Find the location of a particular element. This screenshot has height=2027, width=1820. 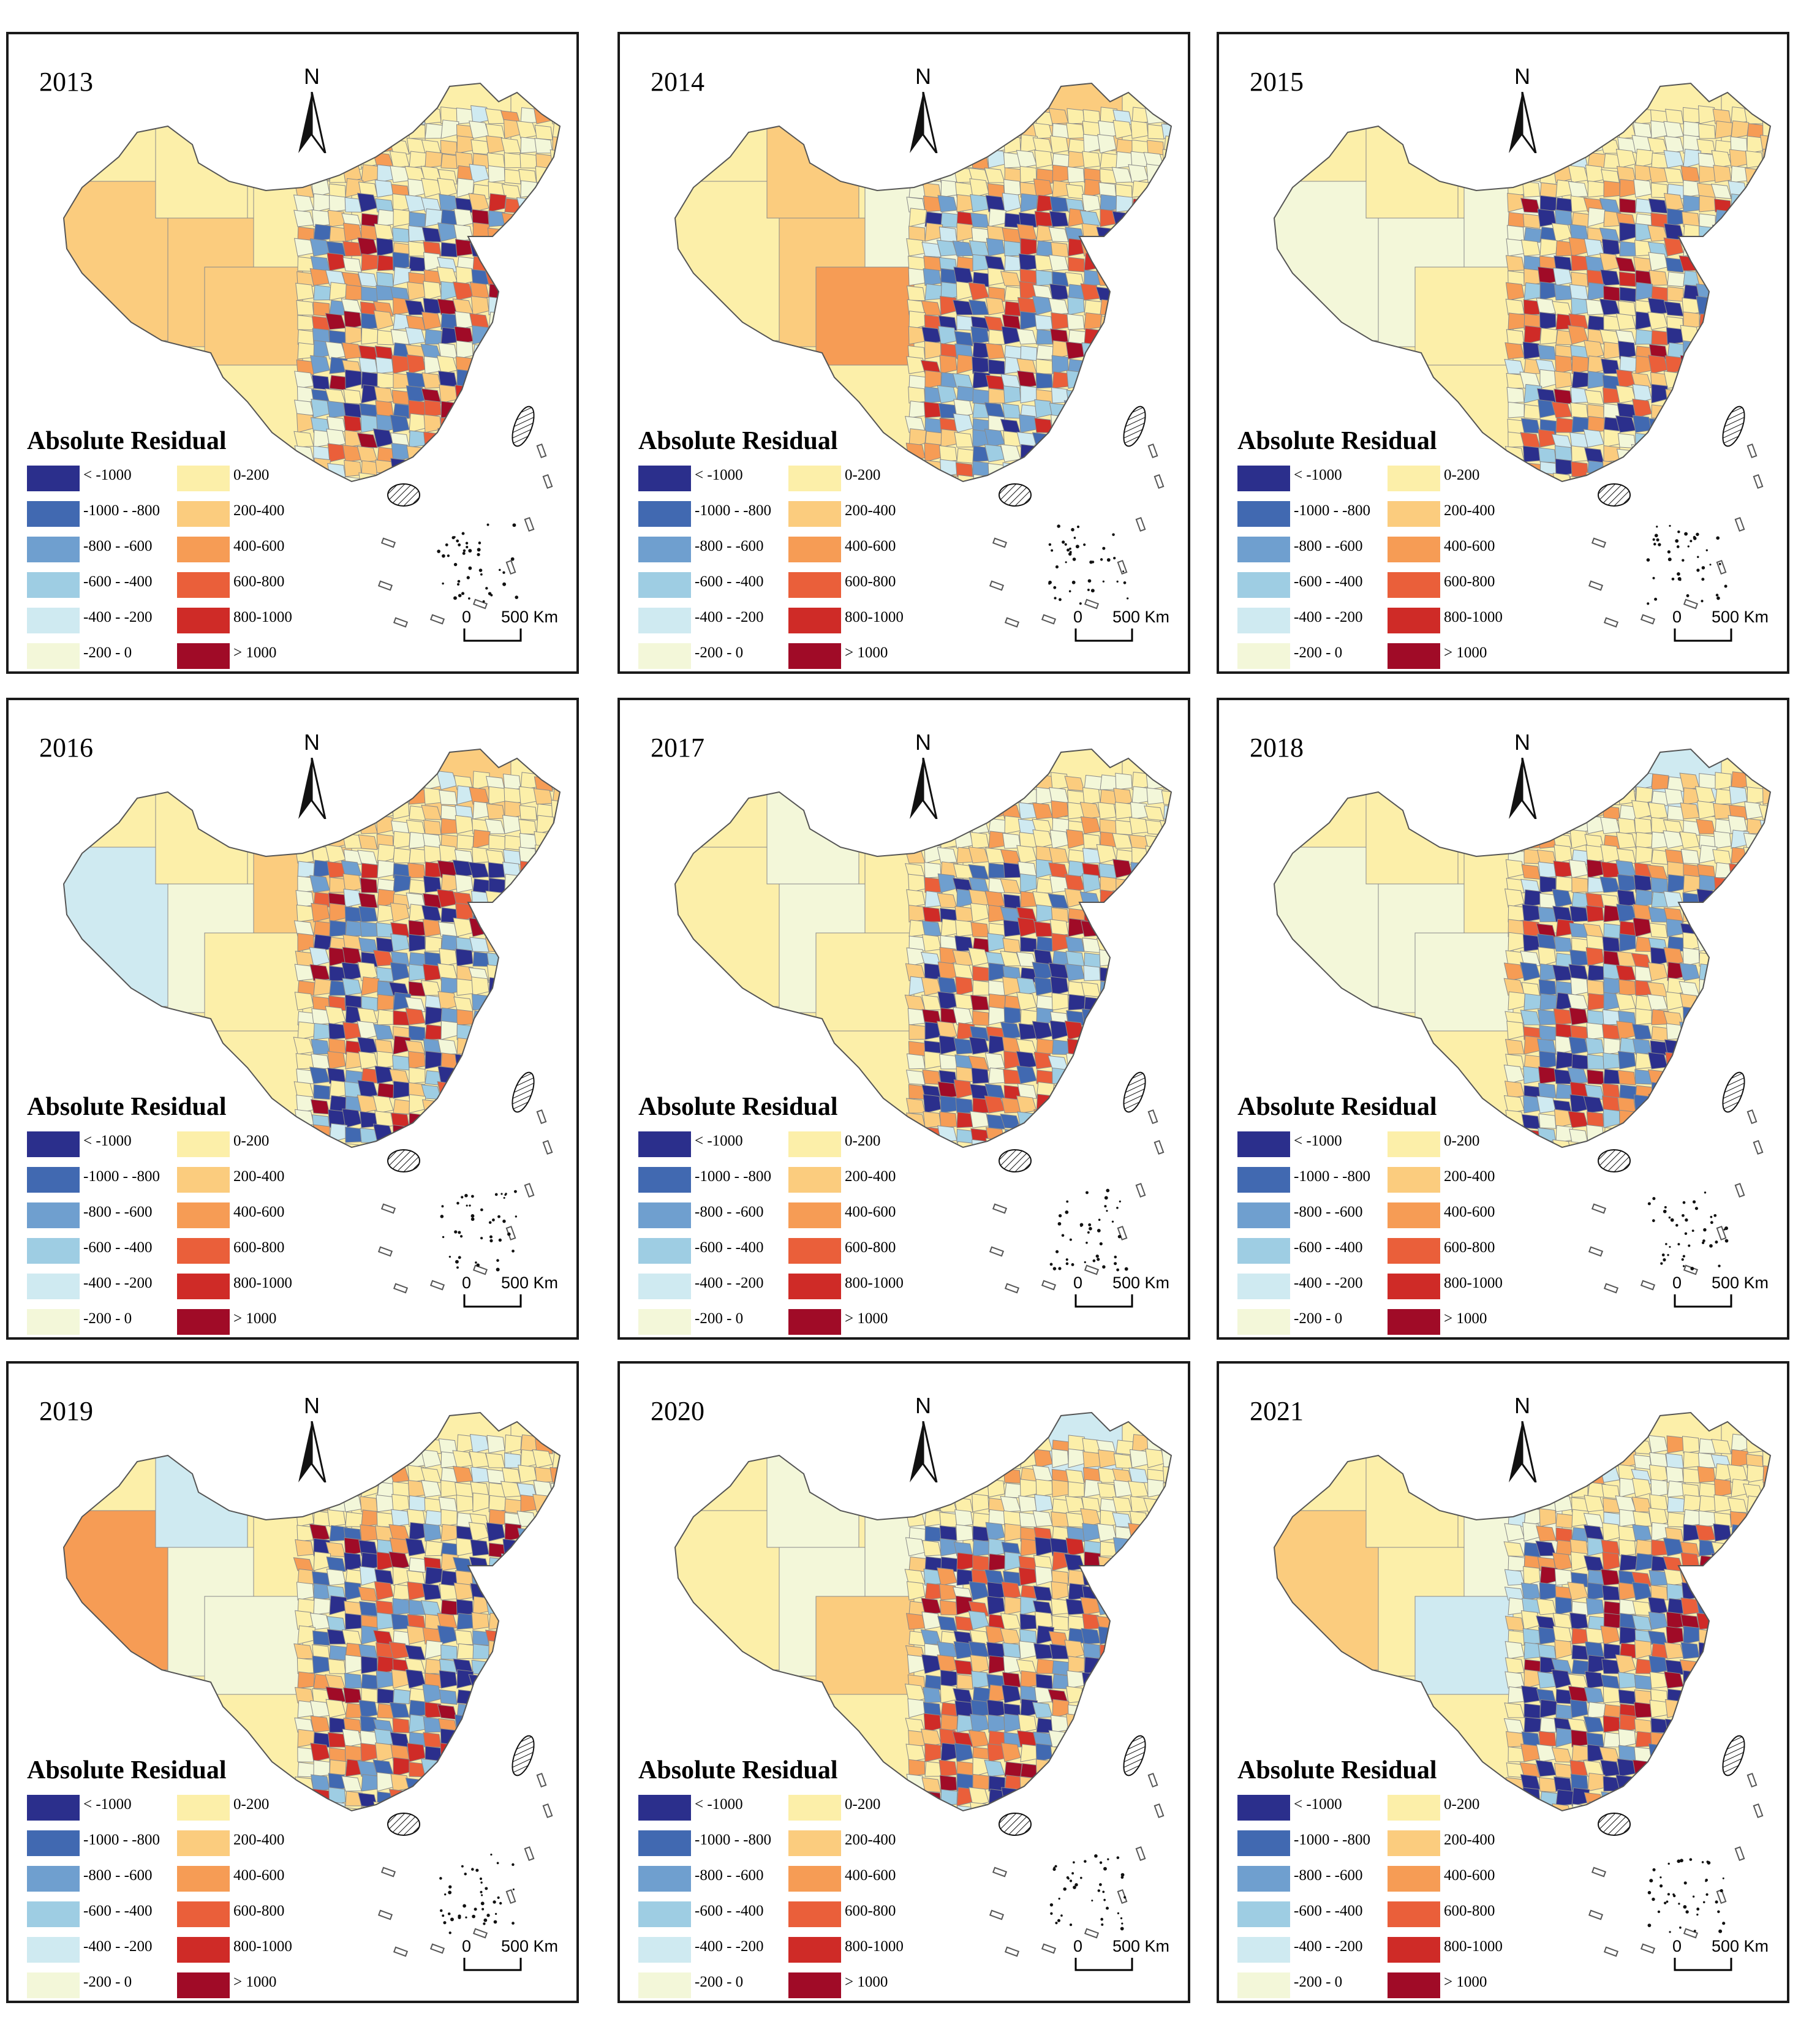

legend-item: -800 - -600 is located at coordinates (101, 1214).